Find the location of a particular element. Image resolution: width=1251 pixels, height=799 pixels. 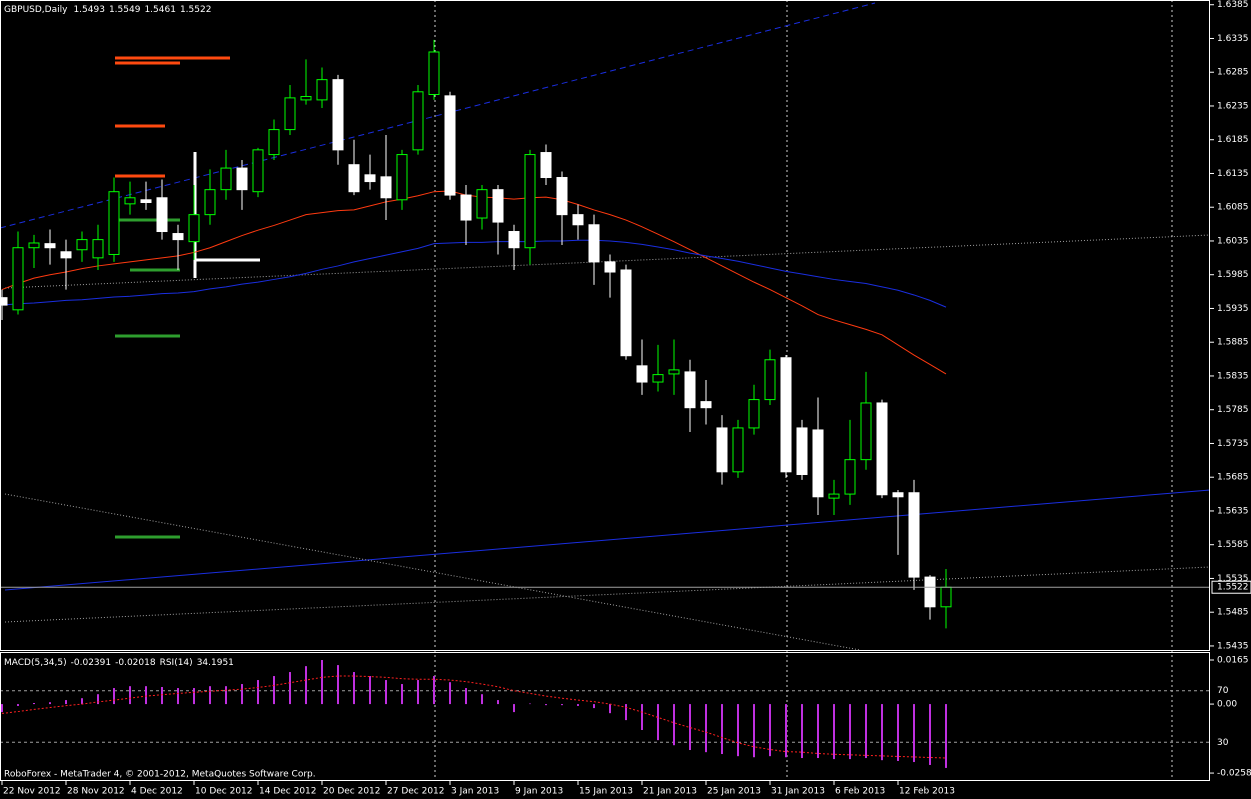

y-tick-label: 1.5535 is located at coordinates (1233, 579).